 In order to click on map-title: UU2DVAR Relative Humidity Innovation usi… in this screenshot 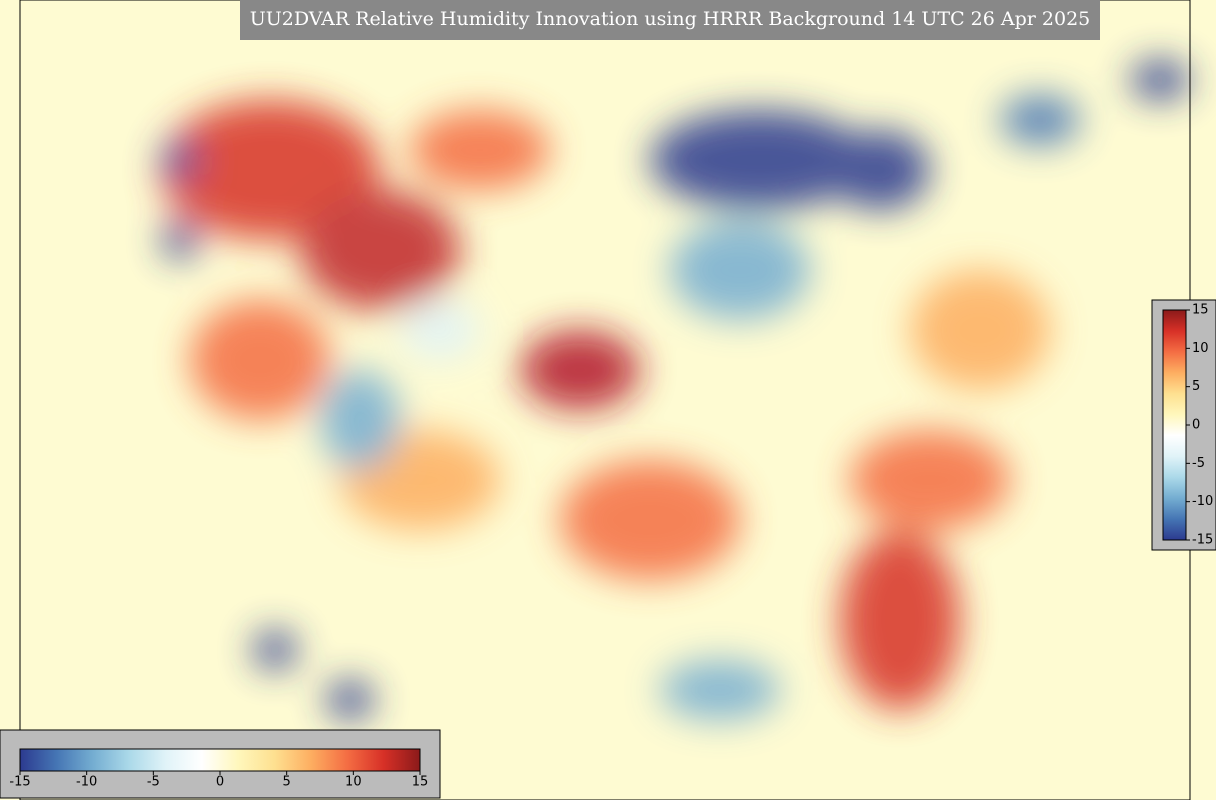, I will do `click(670, 19)`.